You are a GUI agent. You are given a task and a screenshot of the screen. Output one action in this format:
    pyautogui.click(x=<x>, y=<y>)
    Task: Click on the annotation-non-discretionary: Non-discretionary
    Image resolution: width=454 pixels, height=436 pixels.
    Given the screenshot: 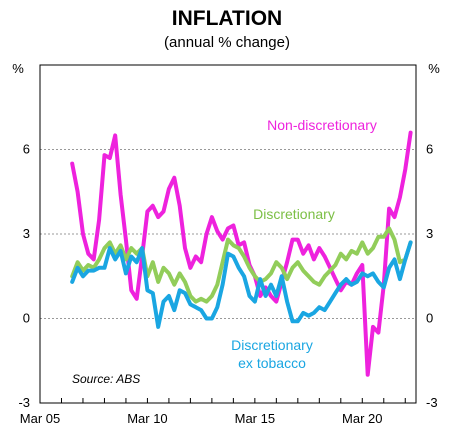 What is the action you would take?
    pyautogui.click(x=322, y=125)
    